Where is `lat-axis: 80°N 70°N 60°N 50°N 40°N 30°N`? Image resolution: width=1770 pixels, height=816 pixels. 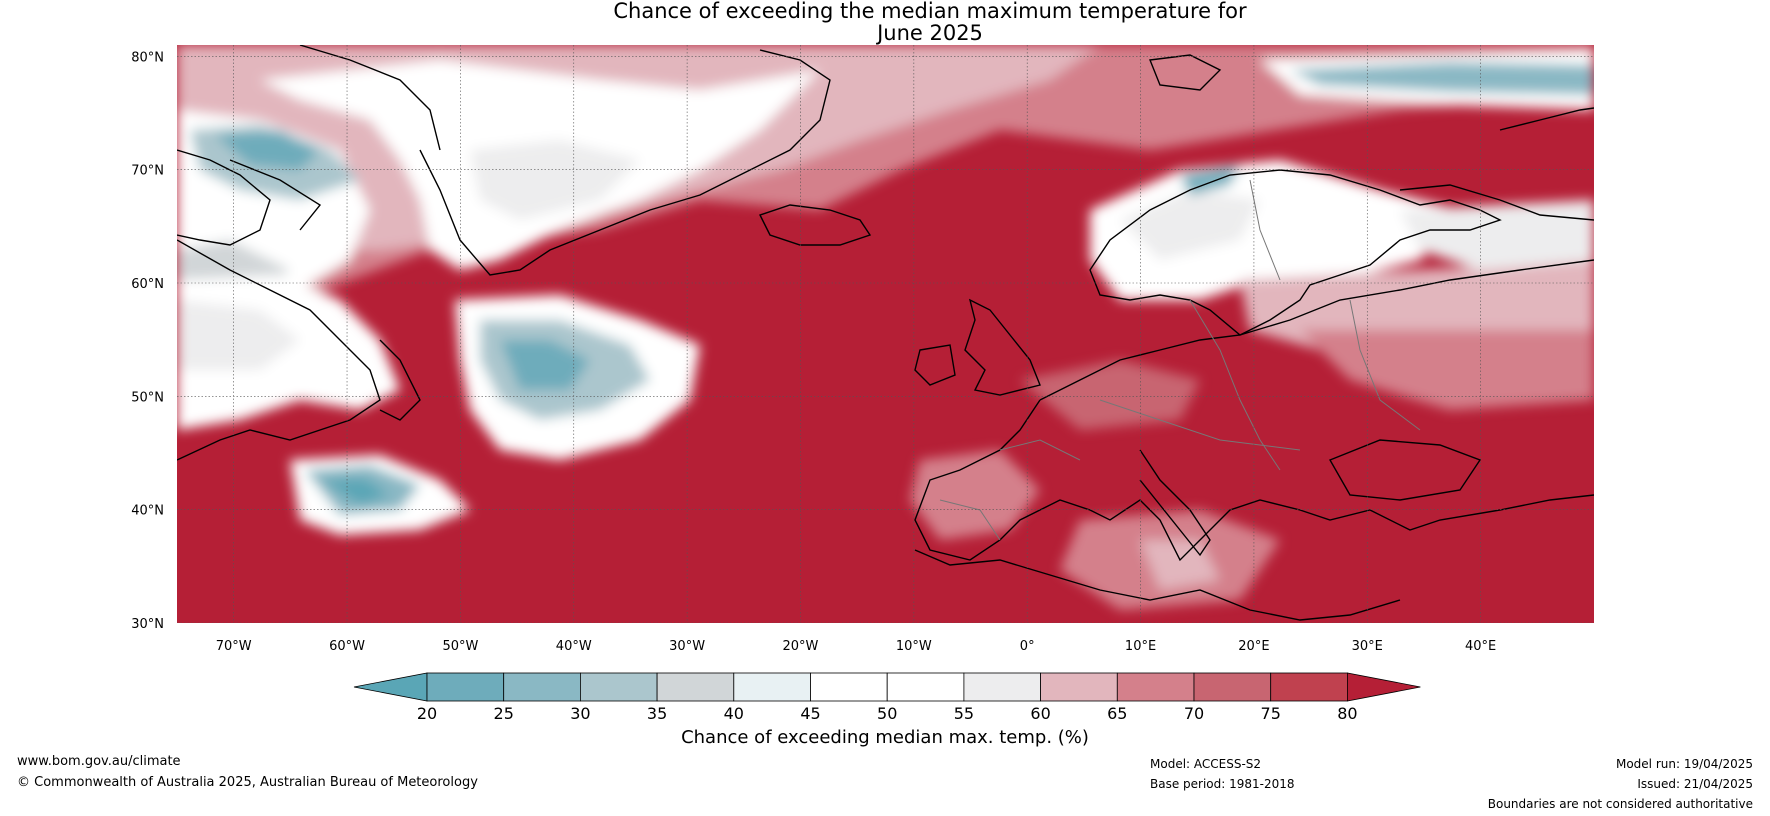
lat-axis: 80°N 70°N 60°N 50°N 40°N 30°N is located at coordinates (147, 341).